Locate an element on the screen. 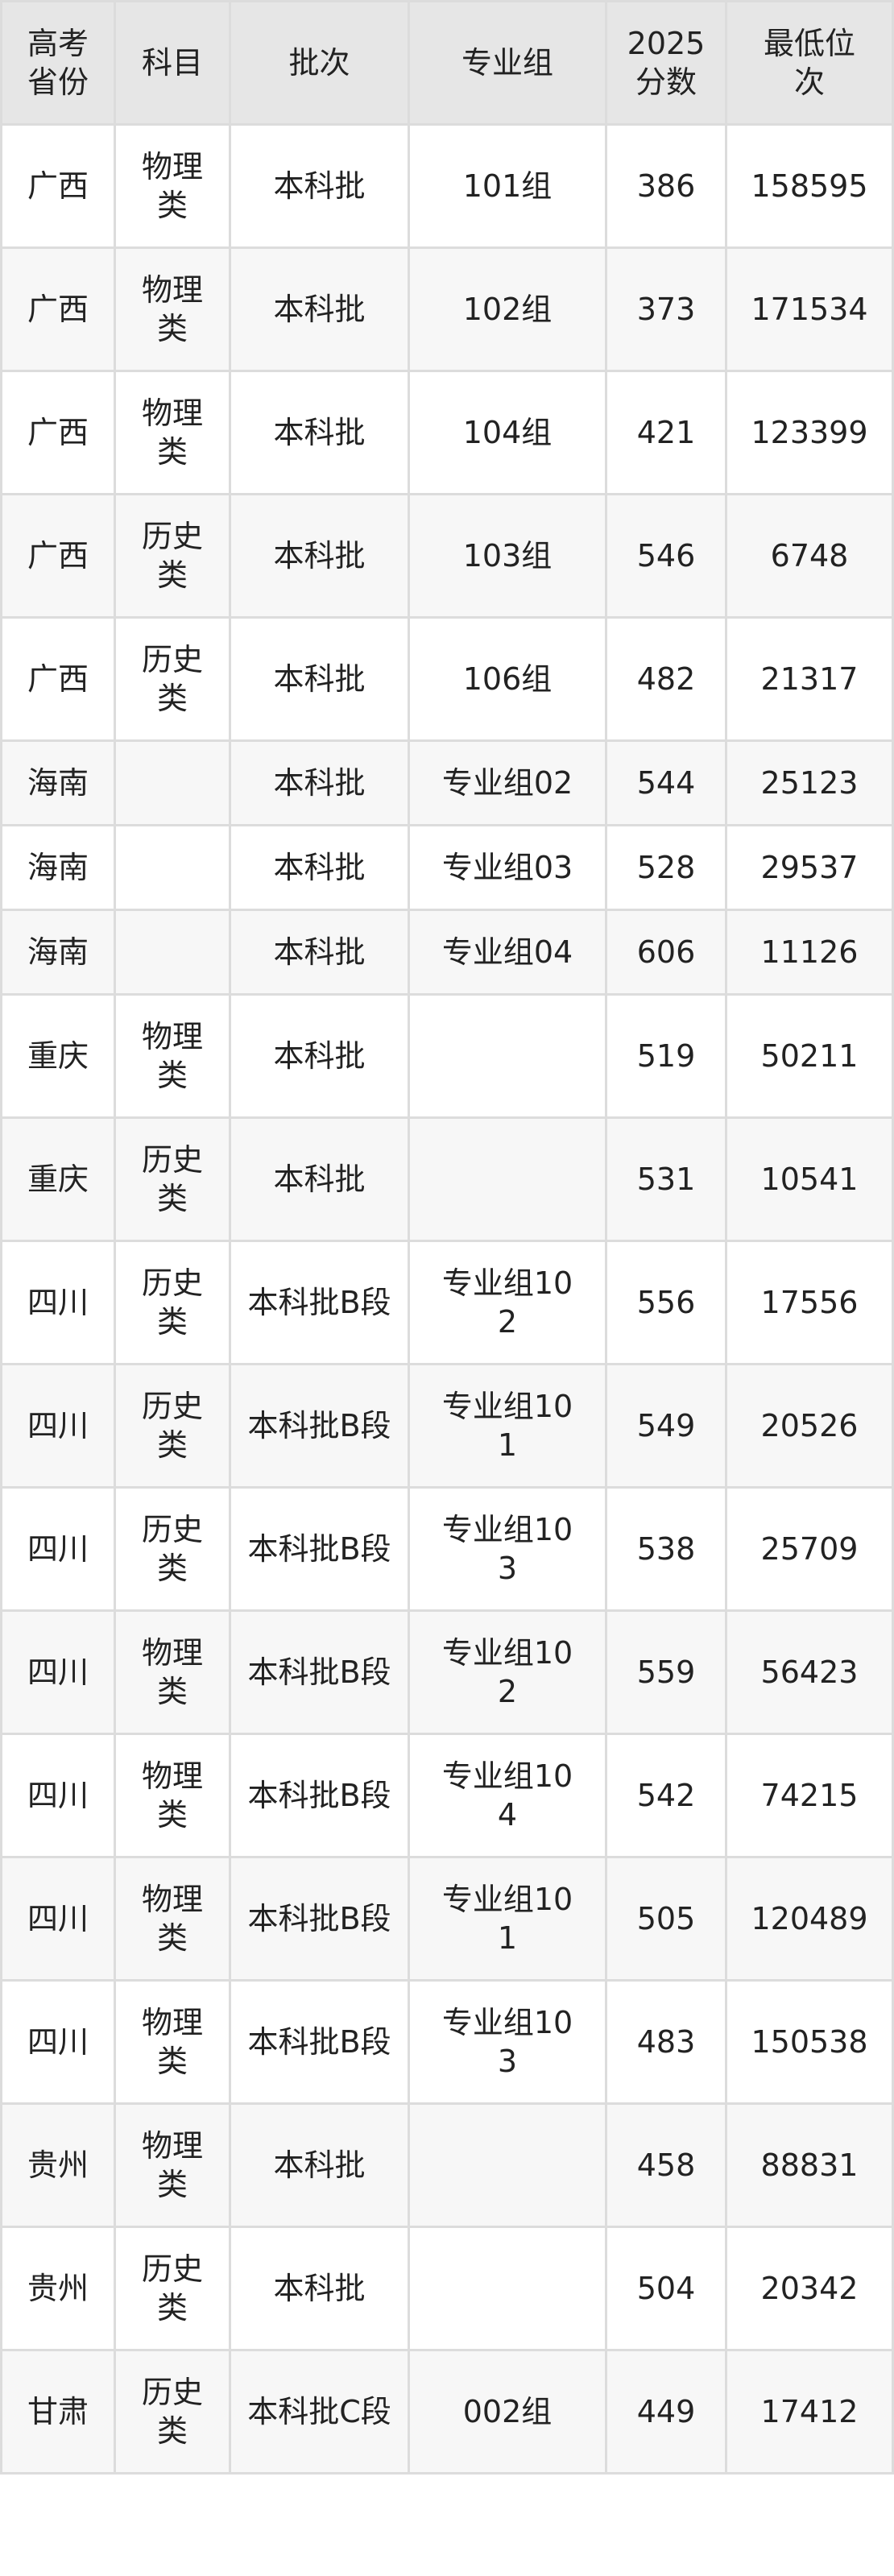 The height and width of the screenshot is (2576, 894). score-cell: 449 is located at coordinates (666, 2412).